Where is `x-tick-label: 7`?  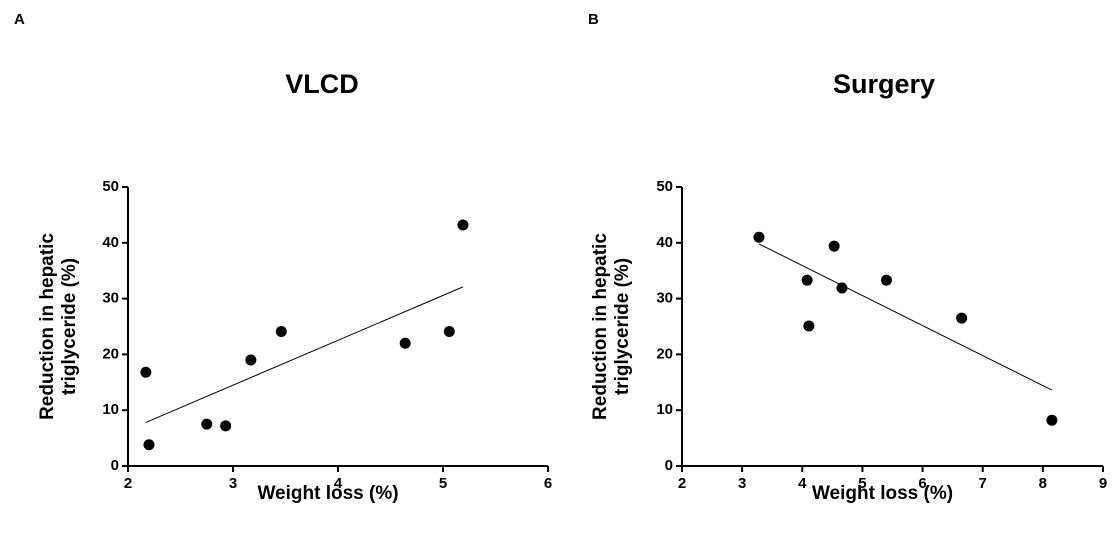 x-tick-label: 7 is located at coordinates (983, 483).